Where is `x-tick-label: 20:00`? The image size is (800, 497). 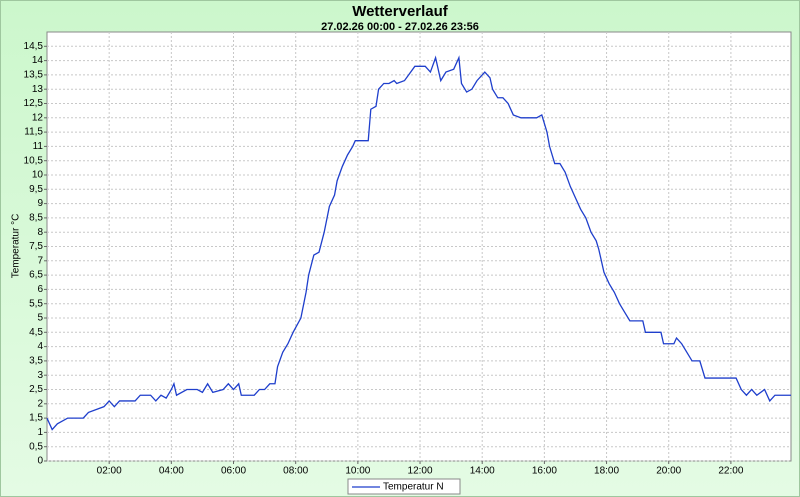
x-tick-label: 20:00 is located at coordinates (668, 471).